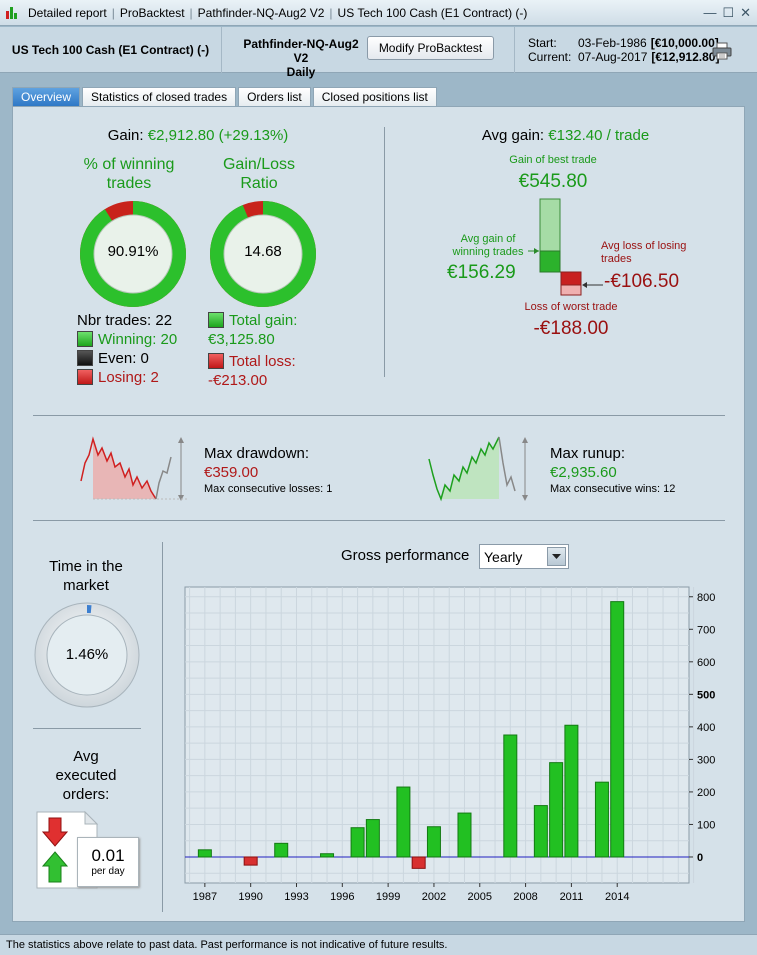  Describe the element at coordinates (274, 96) in the screenshot. I see `tab-orders-list: Orders list` at that location.